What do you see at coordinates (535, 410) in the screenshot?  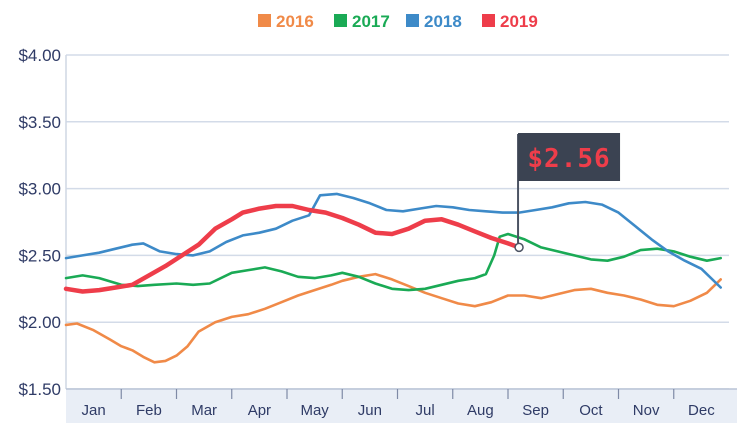 I see `x-tick-label-sep: Sep` at bounding box center [535, 410].